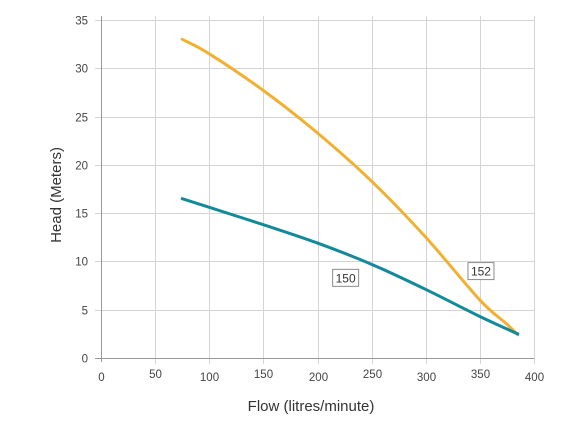 This screenshot has height=426, width=565. What do you see at coordinates (534, 378) in the screenshot?
I see `x-tick-label: 400` at bounding box center [534, 378].